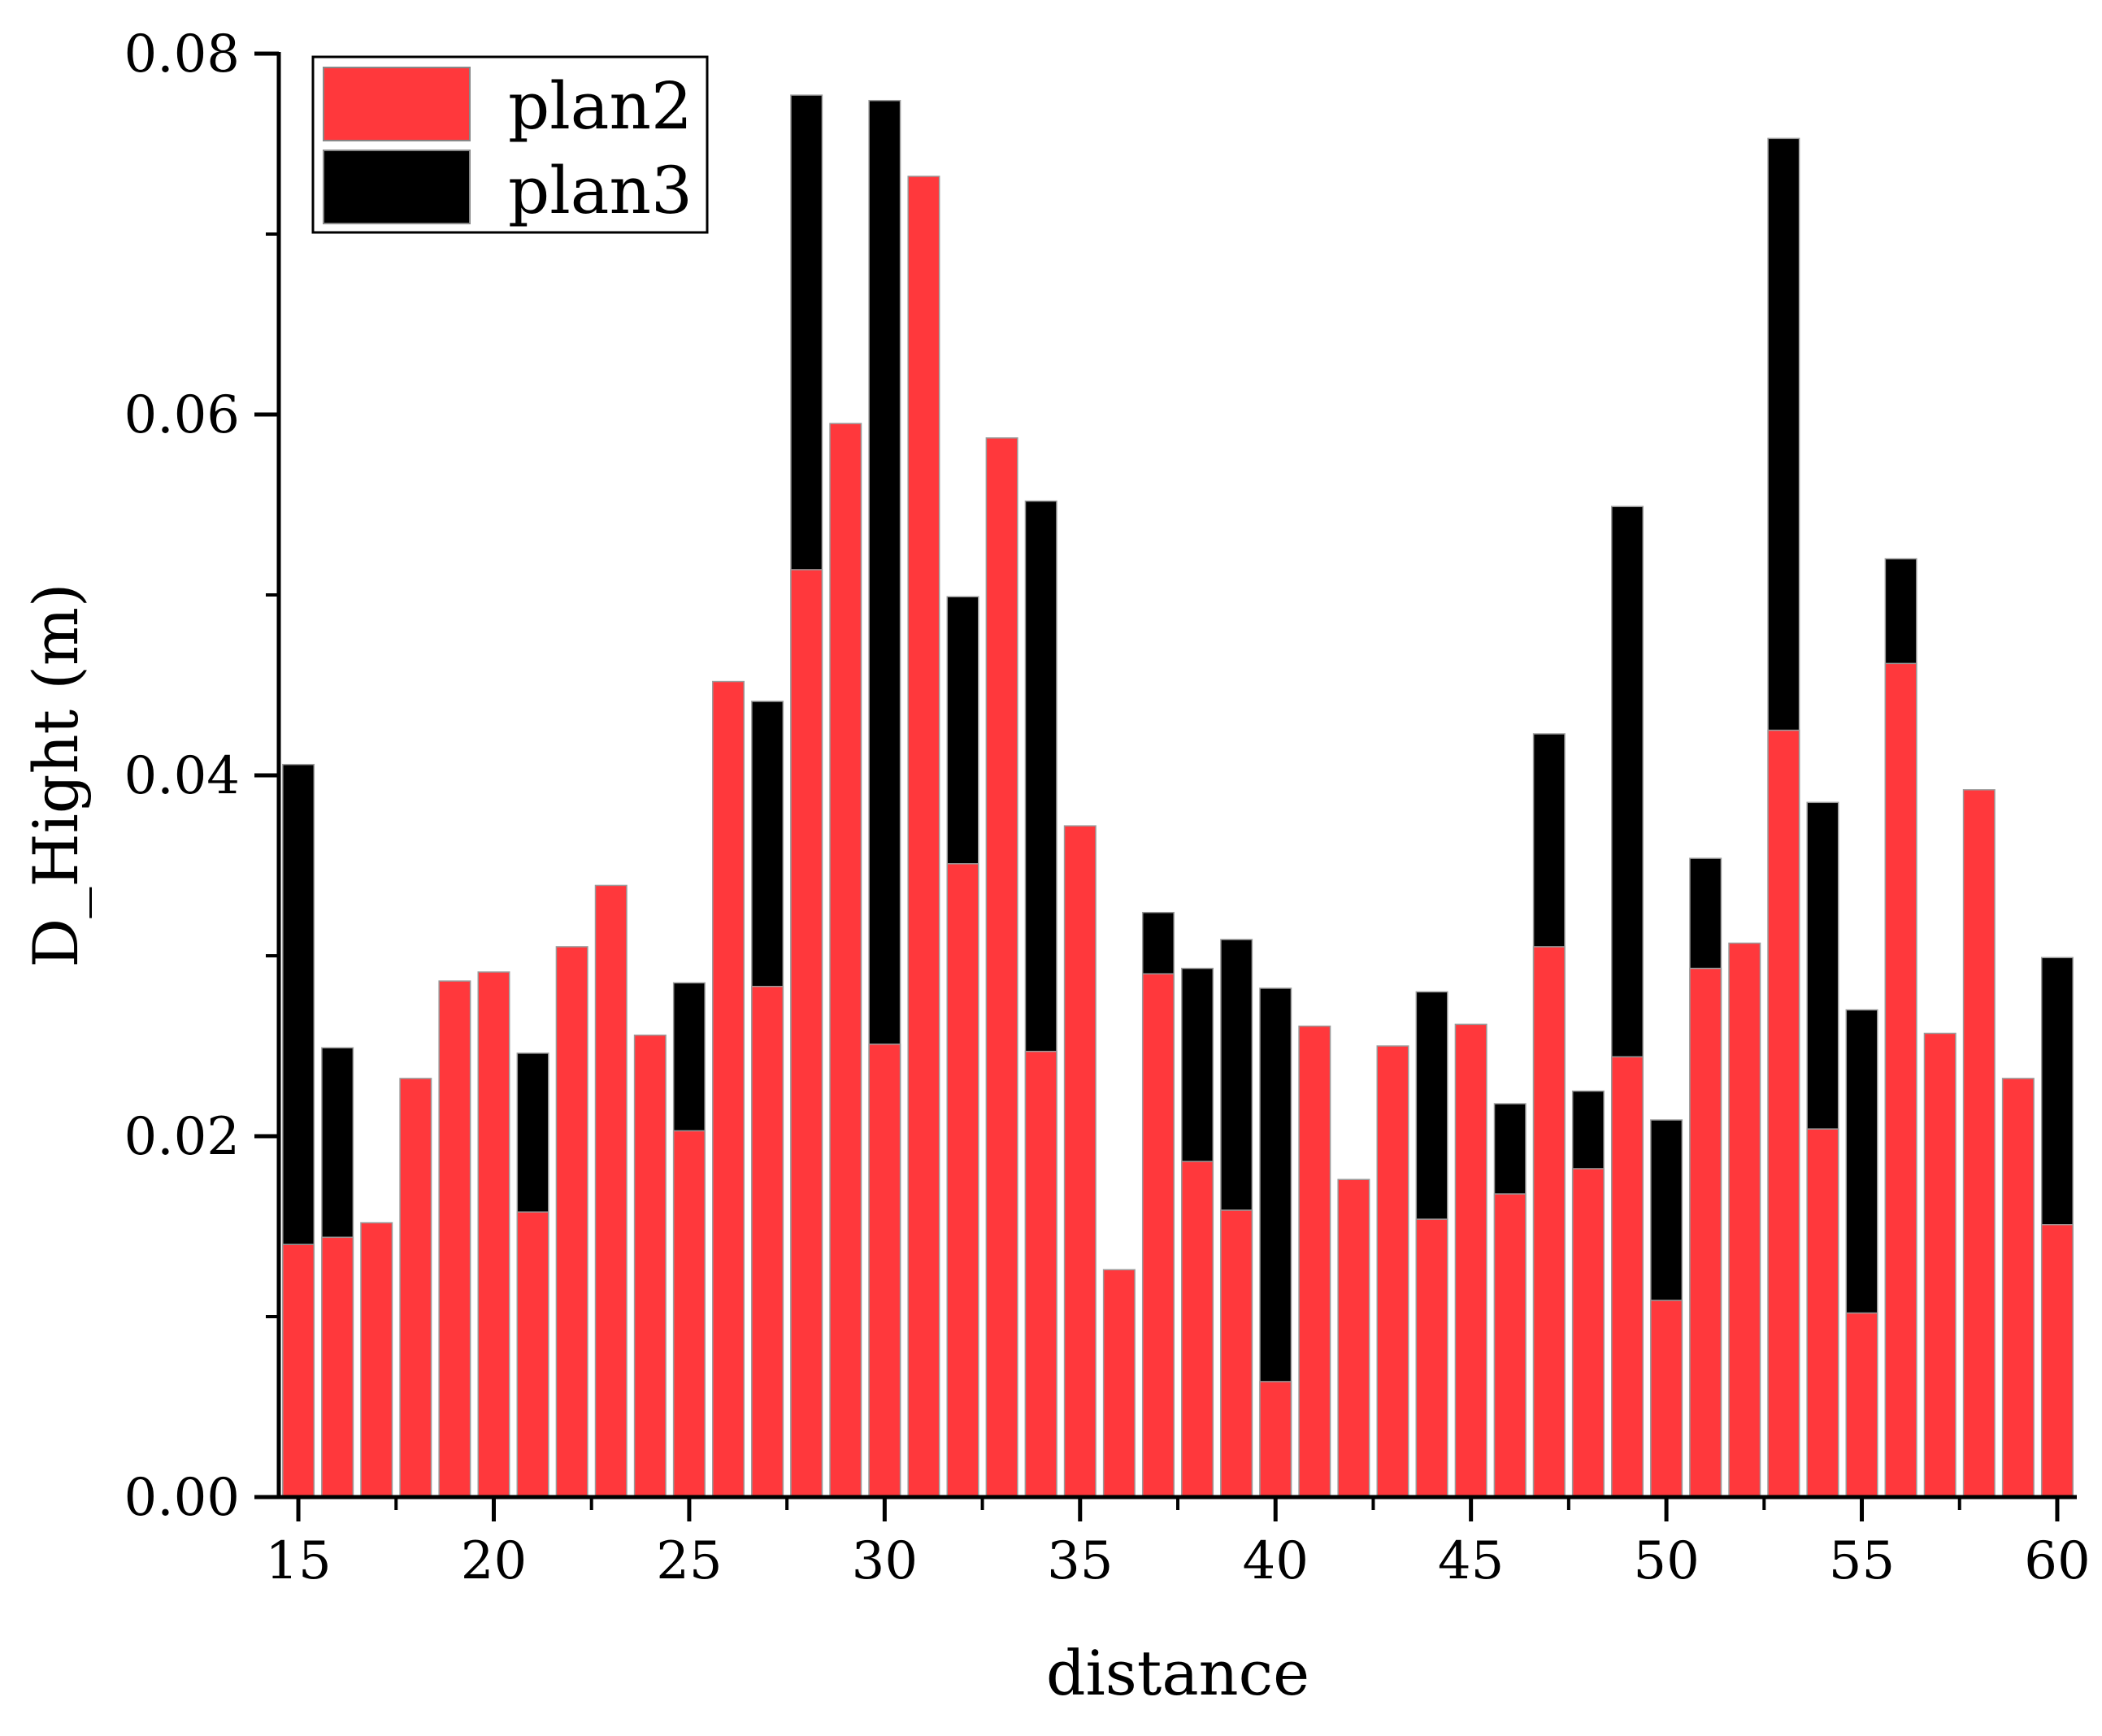  I want to click on x-tick-label: 20, so click(494, 1561).